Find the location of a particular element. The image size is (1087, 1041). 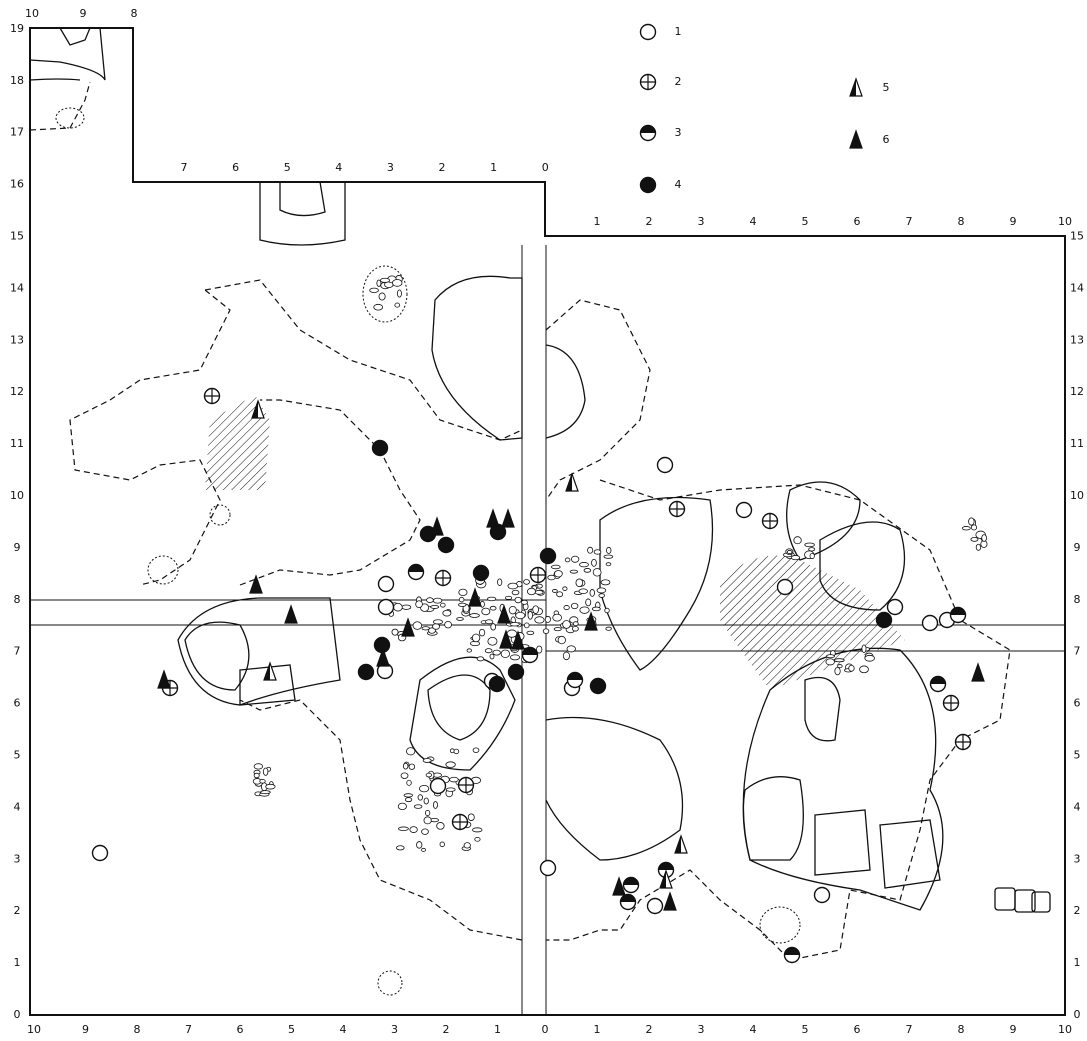

legend-label: 4 is located at coordinates (678, 184).